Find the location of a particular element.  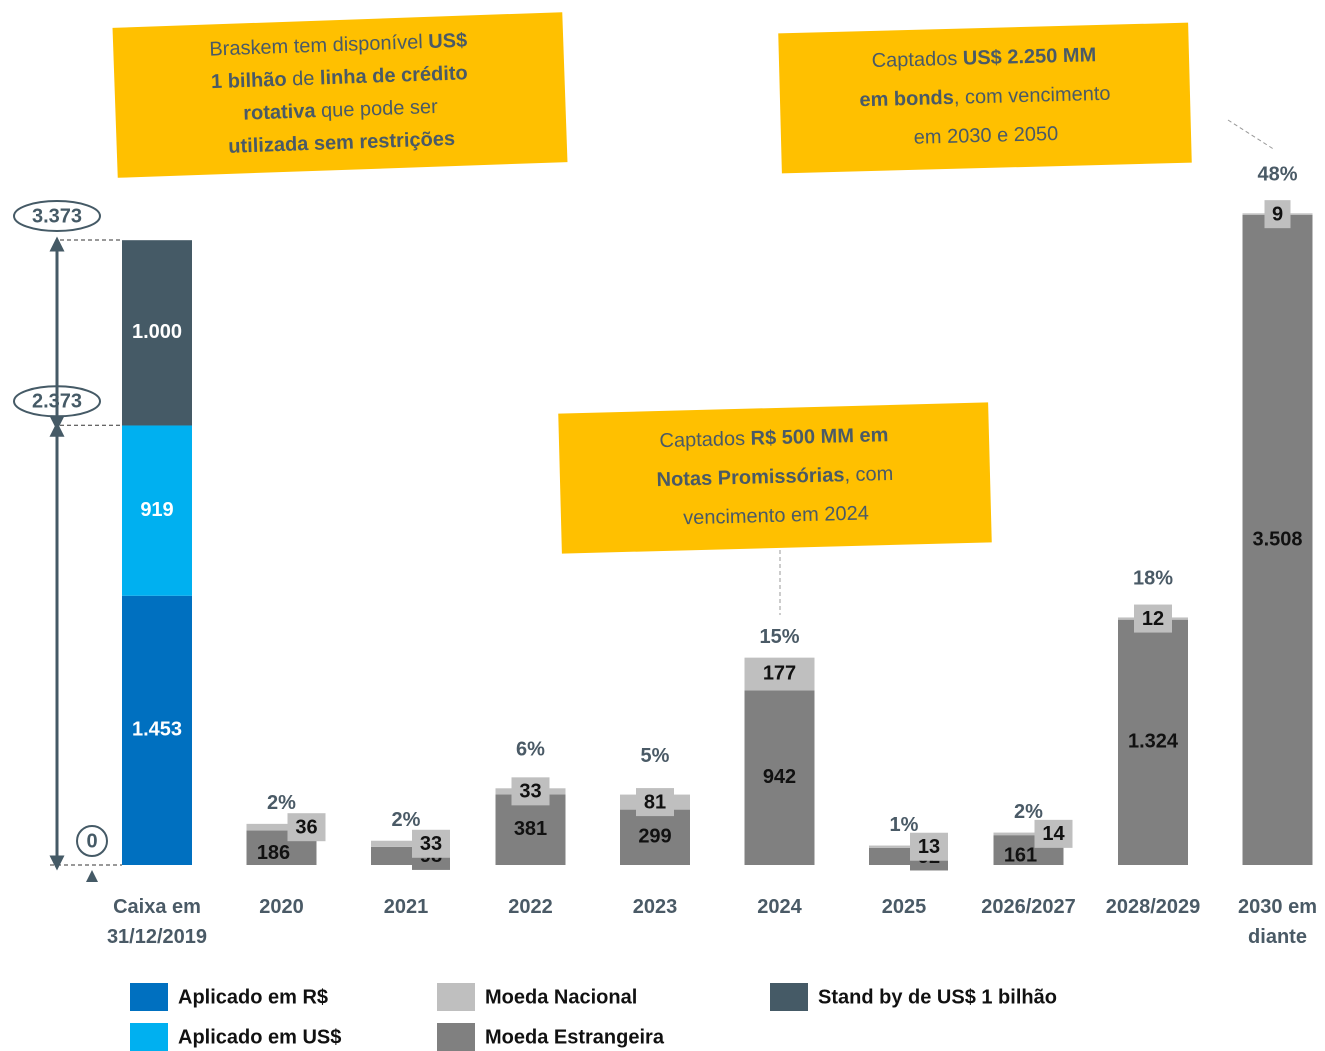

callout-part: , com vencimento is located at coordinates (1032, 96).